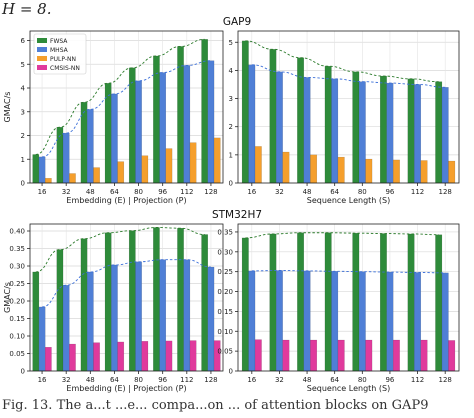 This screenshot has width=474, height=418. What do you see at coordinates (186, 380) in the screenshot?
I see `x-tick-label: 112` at bounding box center [186, 380].